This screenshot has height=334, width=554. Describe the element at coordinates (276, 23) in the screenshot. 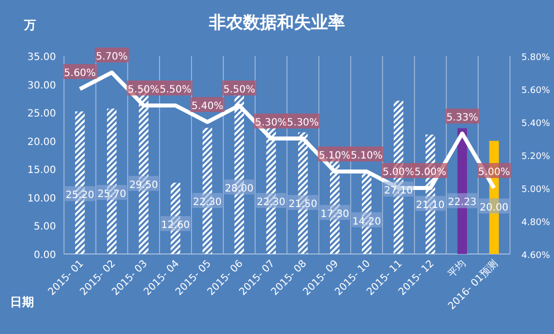

I see `chart-title: 非农数据和失业率` at that location.